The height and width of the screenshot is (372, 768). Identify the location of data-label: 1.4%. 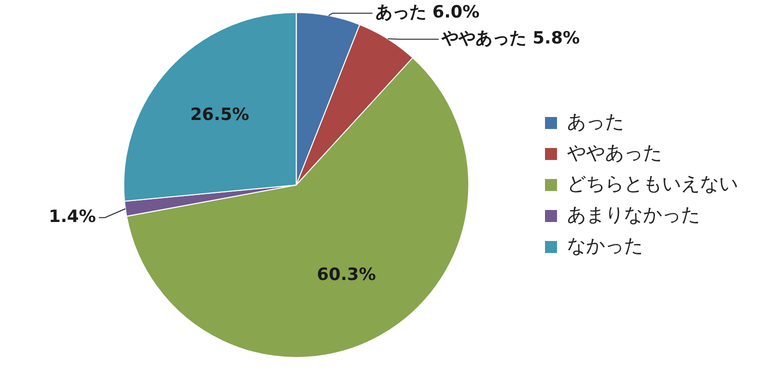
(72, 217).